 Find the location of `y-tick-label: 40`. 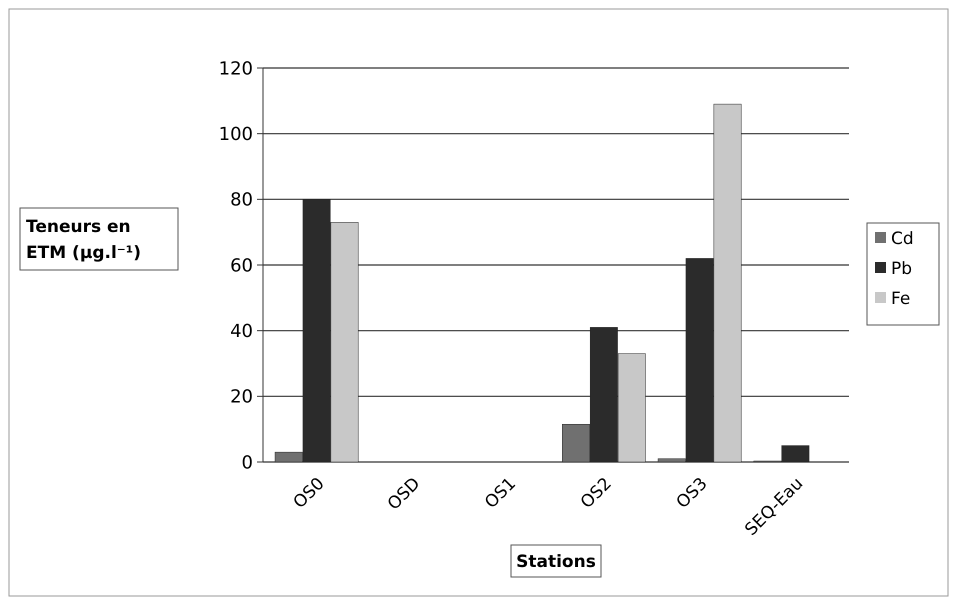

y-tick-label: 40 is located at coordinates (241, 331).